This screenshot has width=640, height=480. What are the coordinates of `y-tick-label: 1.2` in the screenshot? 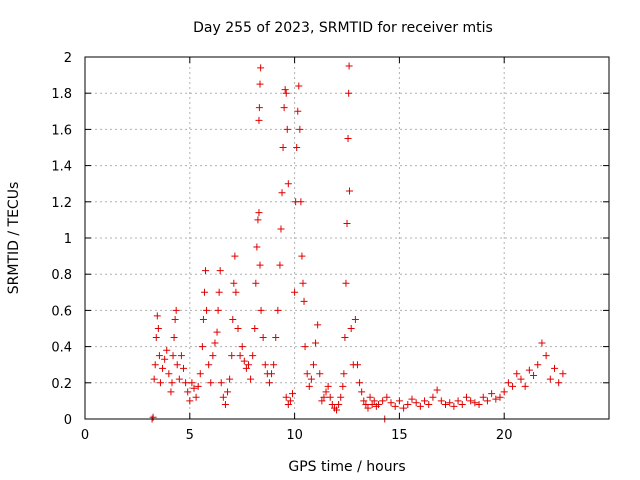 It's located at (61, 203).